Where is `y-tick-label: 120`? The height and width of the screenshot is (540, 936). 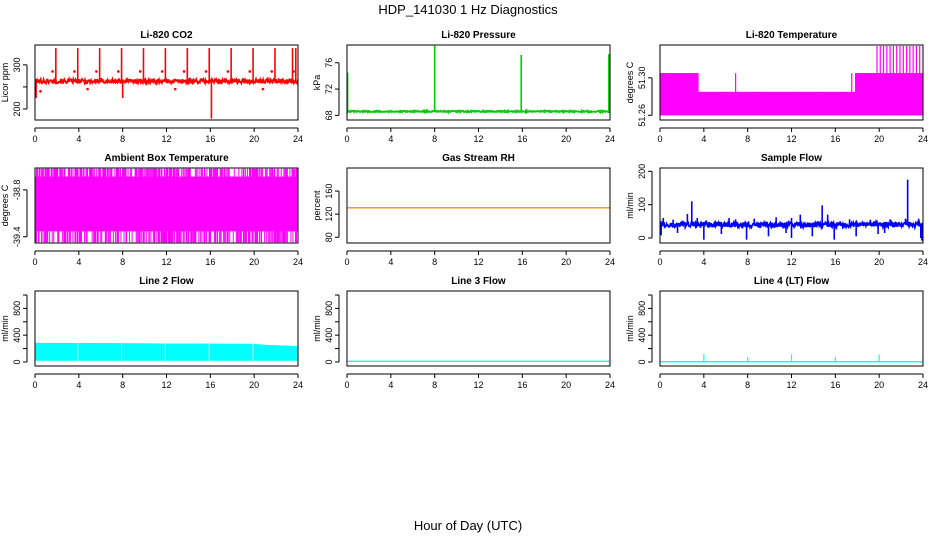 y-tick-label: 120 is located at coordinates (329, 214).